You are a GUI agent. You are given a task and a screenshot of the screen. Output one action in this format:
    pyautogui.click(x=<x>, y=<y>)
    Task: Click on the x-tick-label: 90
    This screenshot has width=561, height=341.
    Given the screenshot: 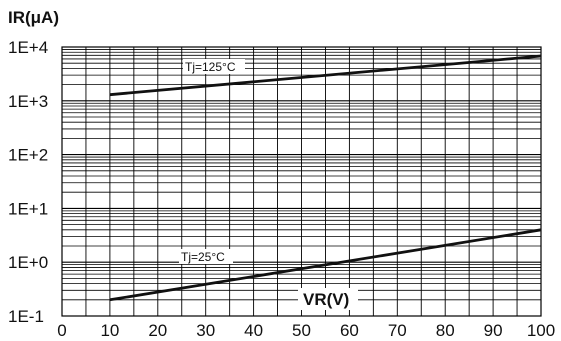 What is the action you would take?
    pyautogui.click(x=493, y=330)
    